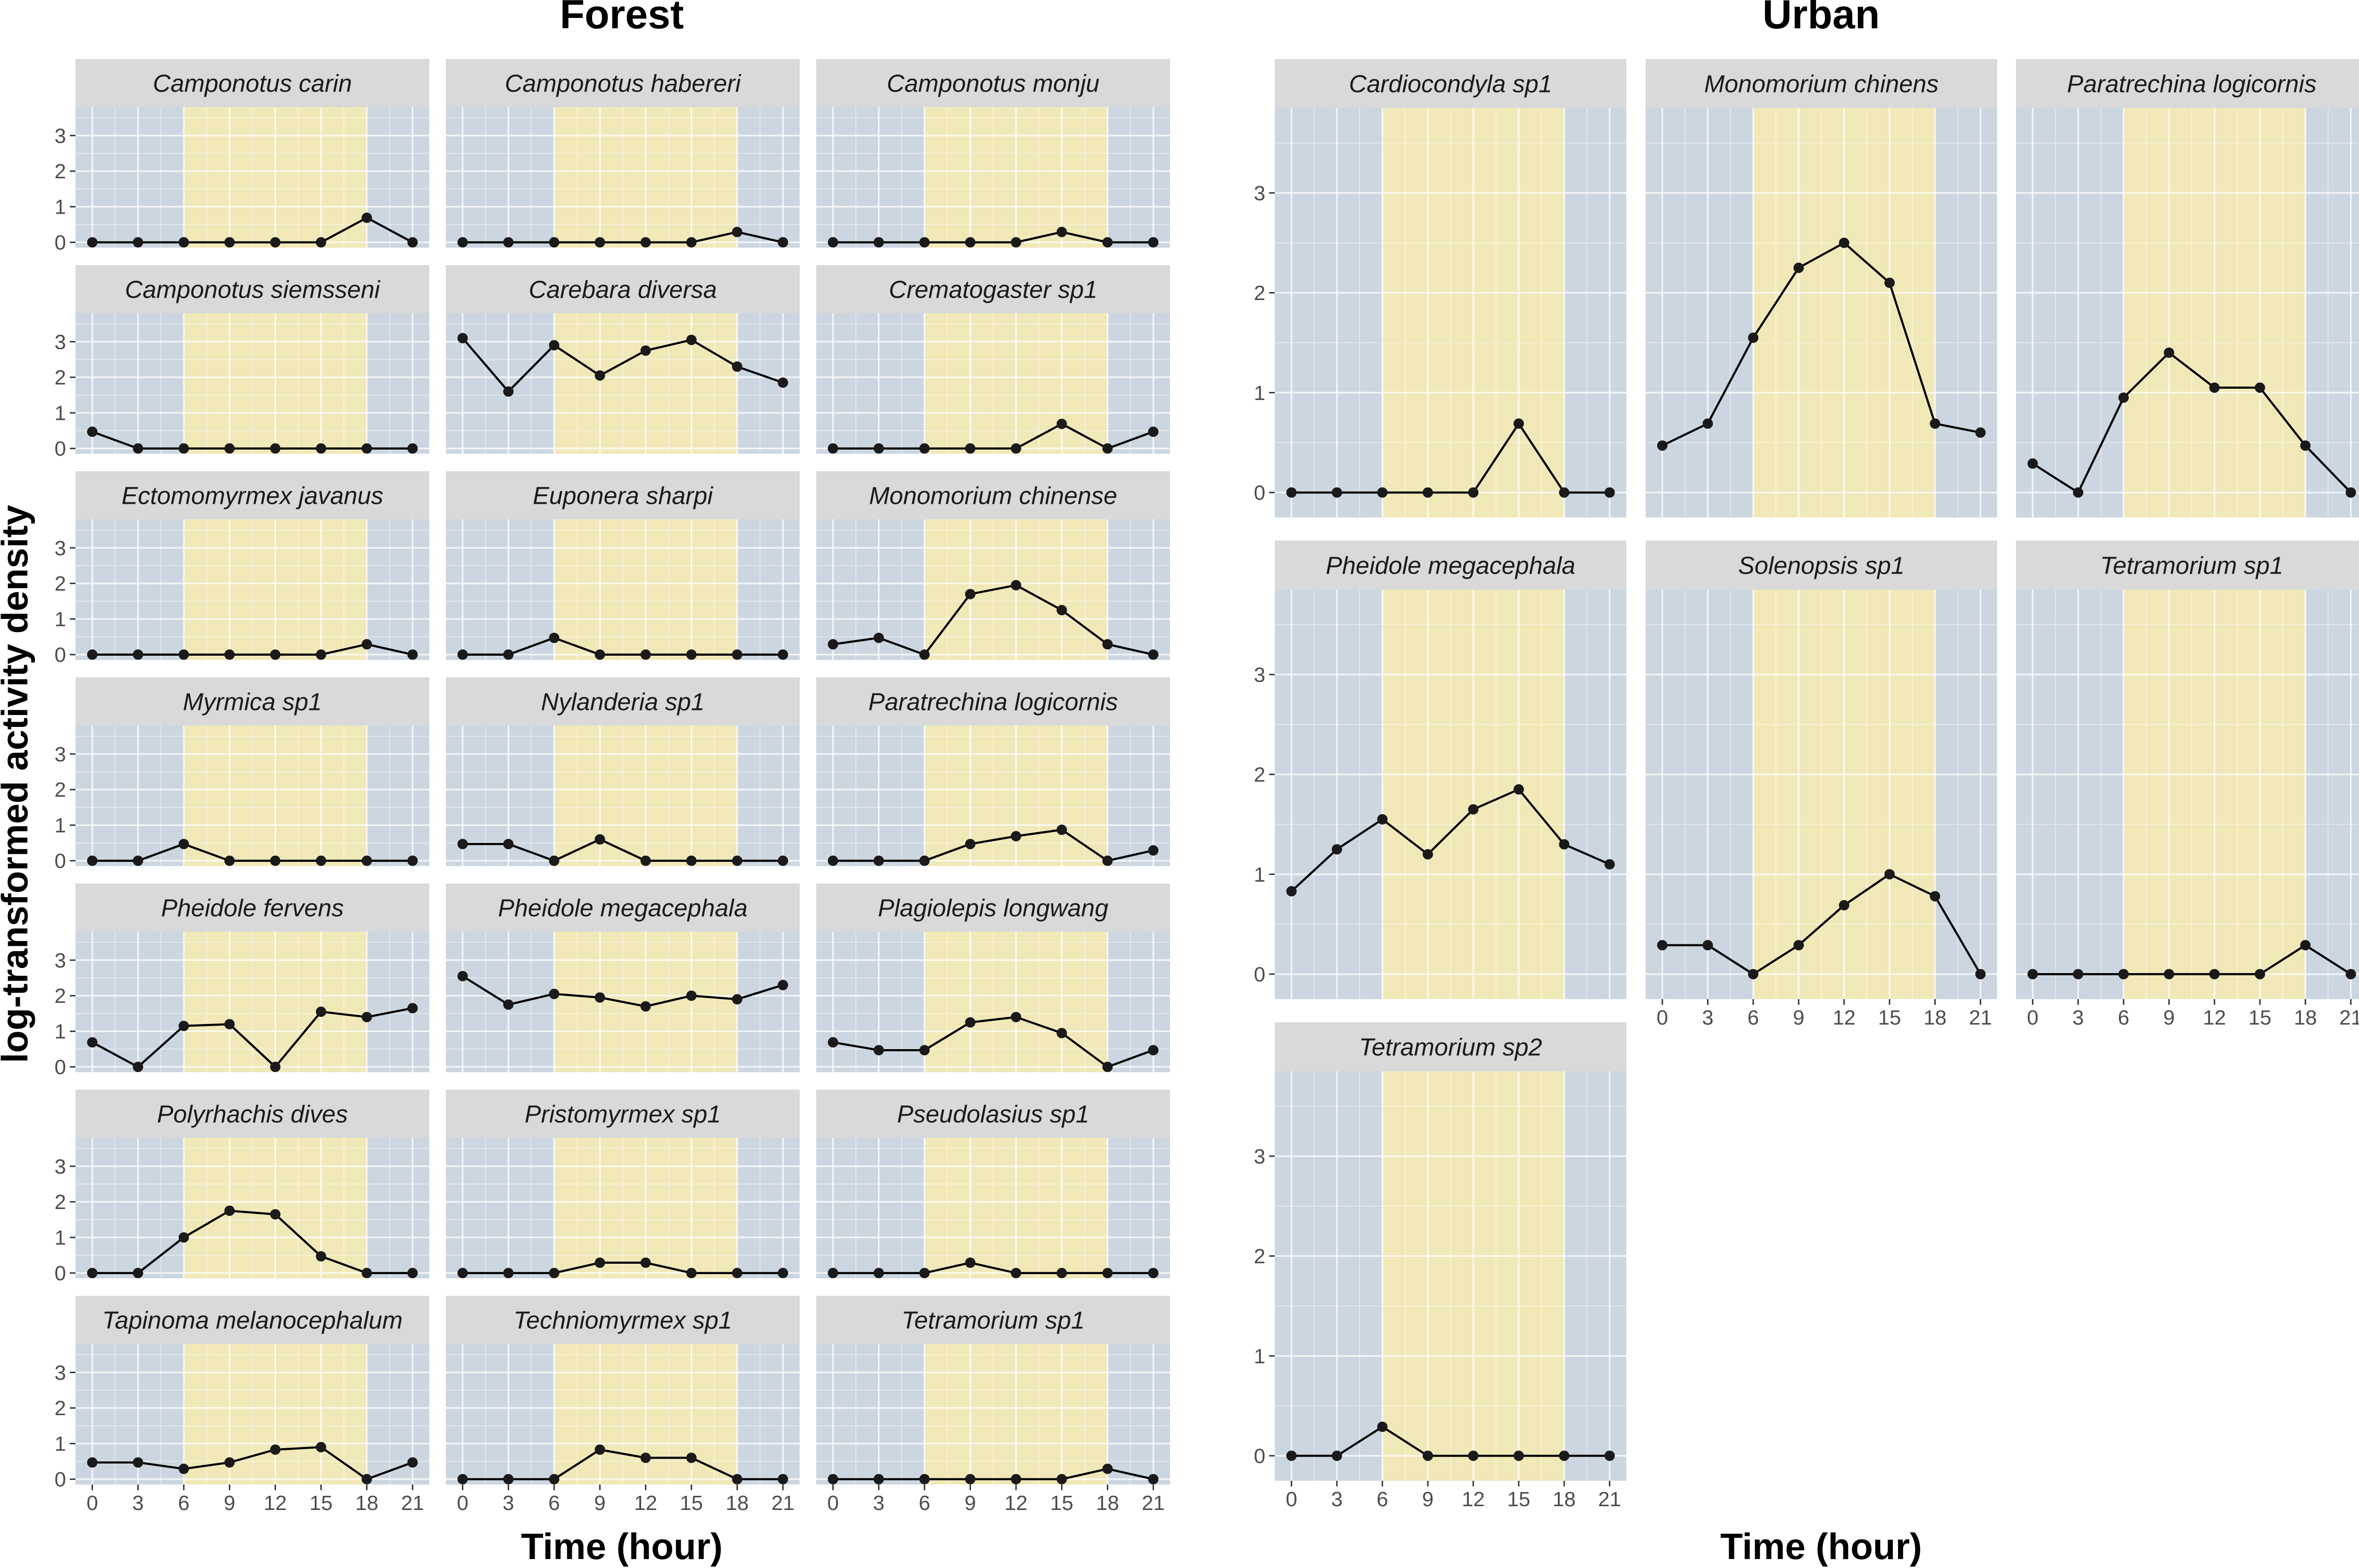  Describe the element at coordinates (1440, 288) in the screenshot. I see `facet-urban-0: Cardiocondyla sp1 0 1 2 3` at that location.